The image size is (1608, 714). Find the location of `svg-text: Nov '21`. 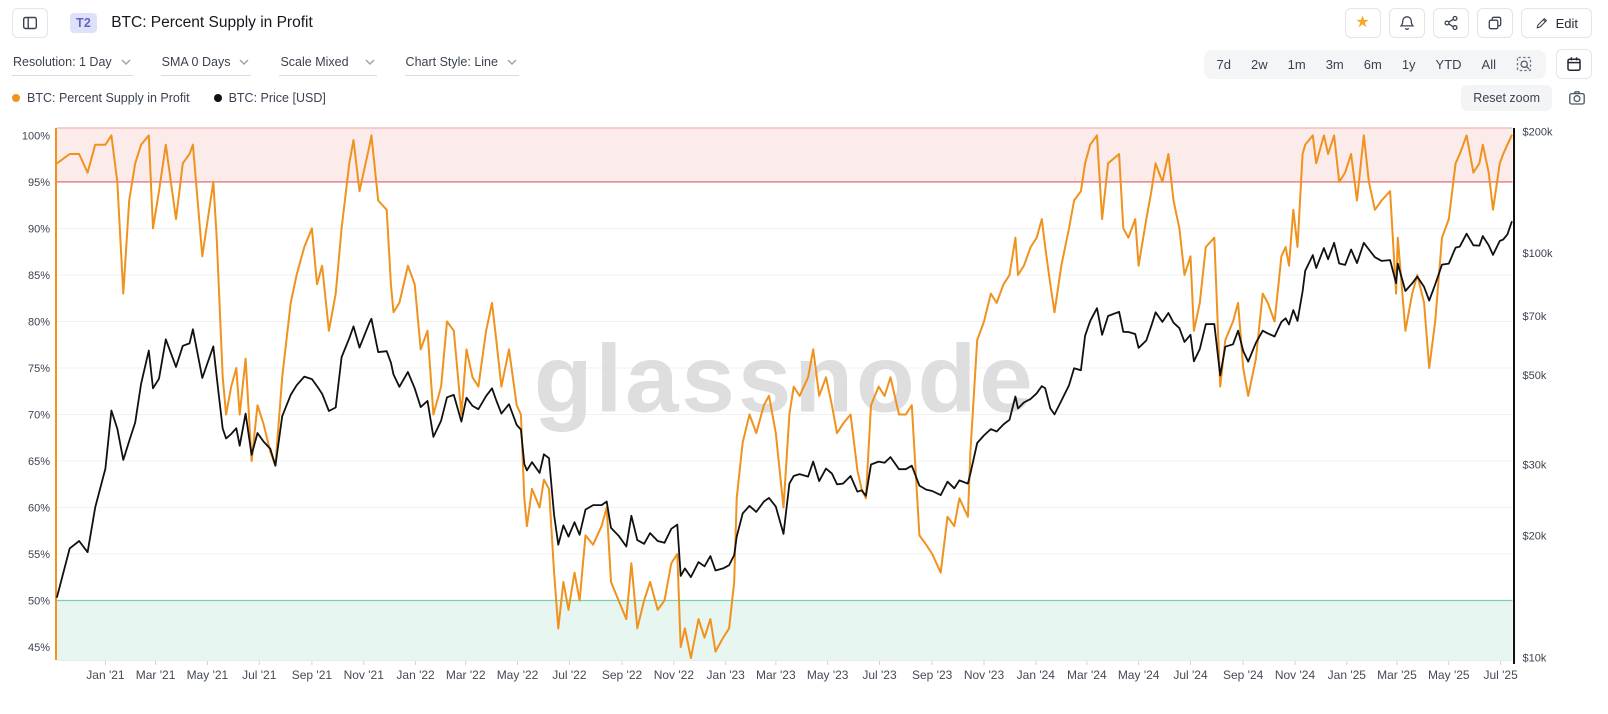

svg-text: Nov '21 is located at coordinates (364, 675).